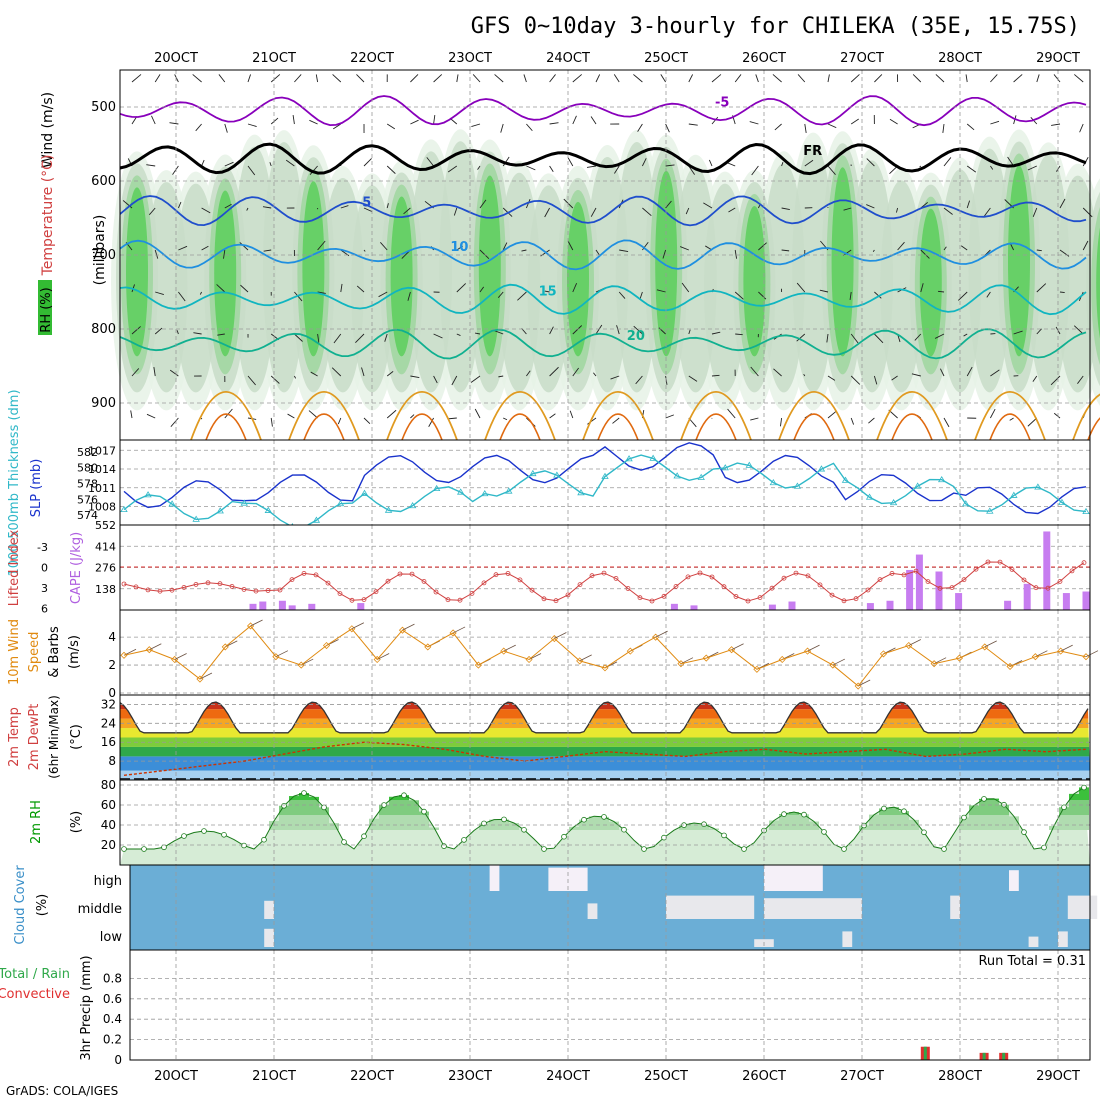 Image resolution: width=1100 pixels, height=1100 pixels. What do you see at coordinates (862, 58) in the screenshot?
I see `top-date-label: 27OCT` at bounding box center [862, 58].